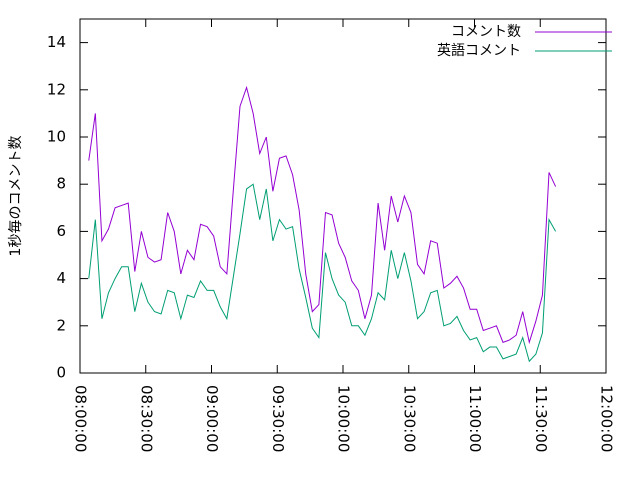 Image resolution: width=640 pixels, height=480 pixels. What do you see at coordinates (607, 418) in the screenshot?
I see `x-tick-label: 12:00:00` at bounding box center [607, 418].